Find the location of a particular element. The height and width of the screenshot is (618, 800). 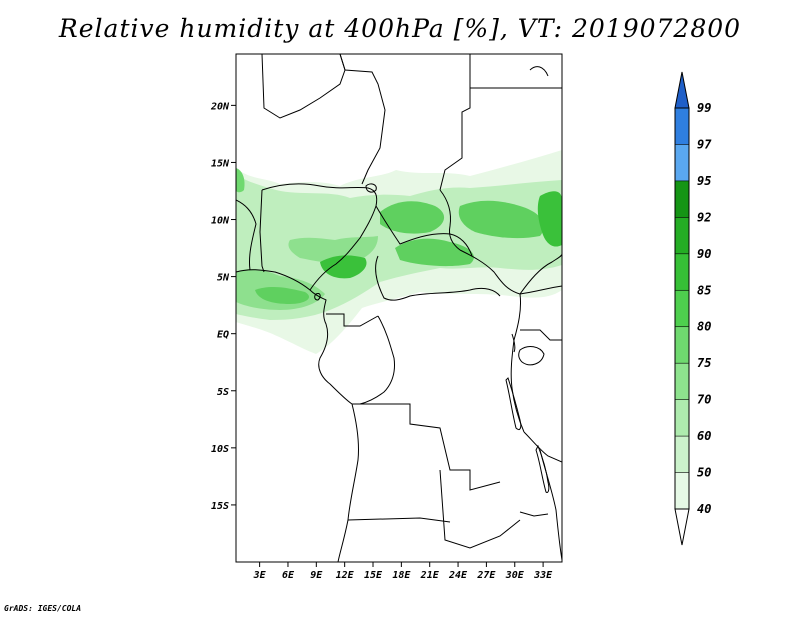

lake-malawi is located at coordinates (542, 468).